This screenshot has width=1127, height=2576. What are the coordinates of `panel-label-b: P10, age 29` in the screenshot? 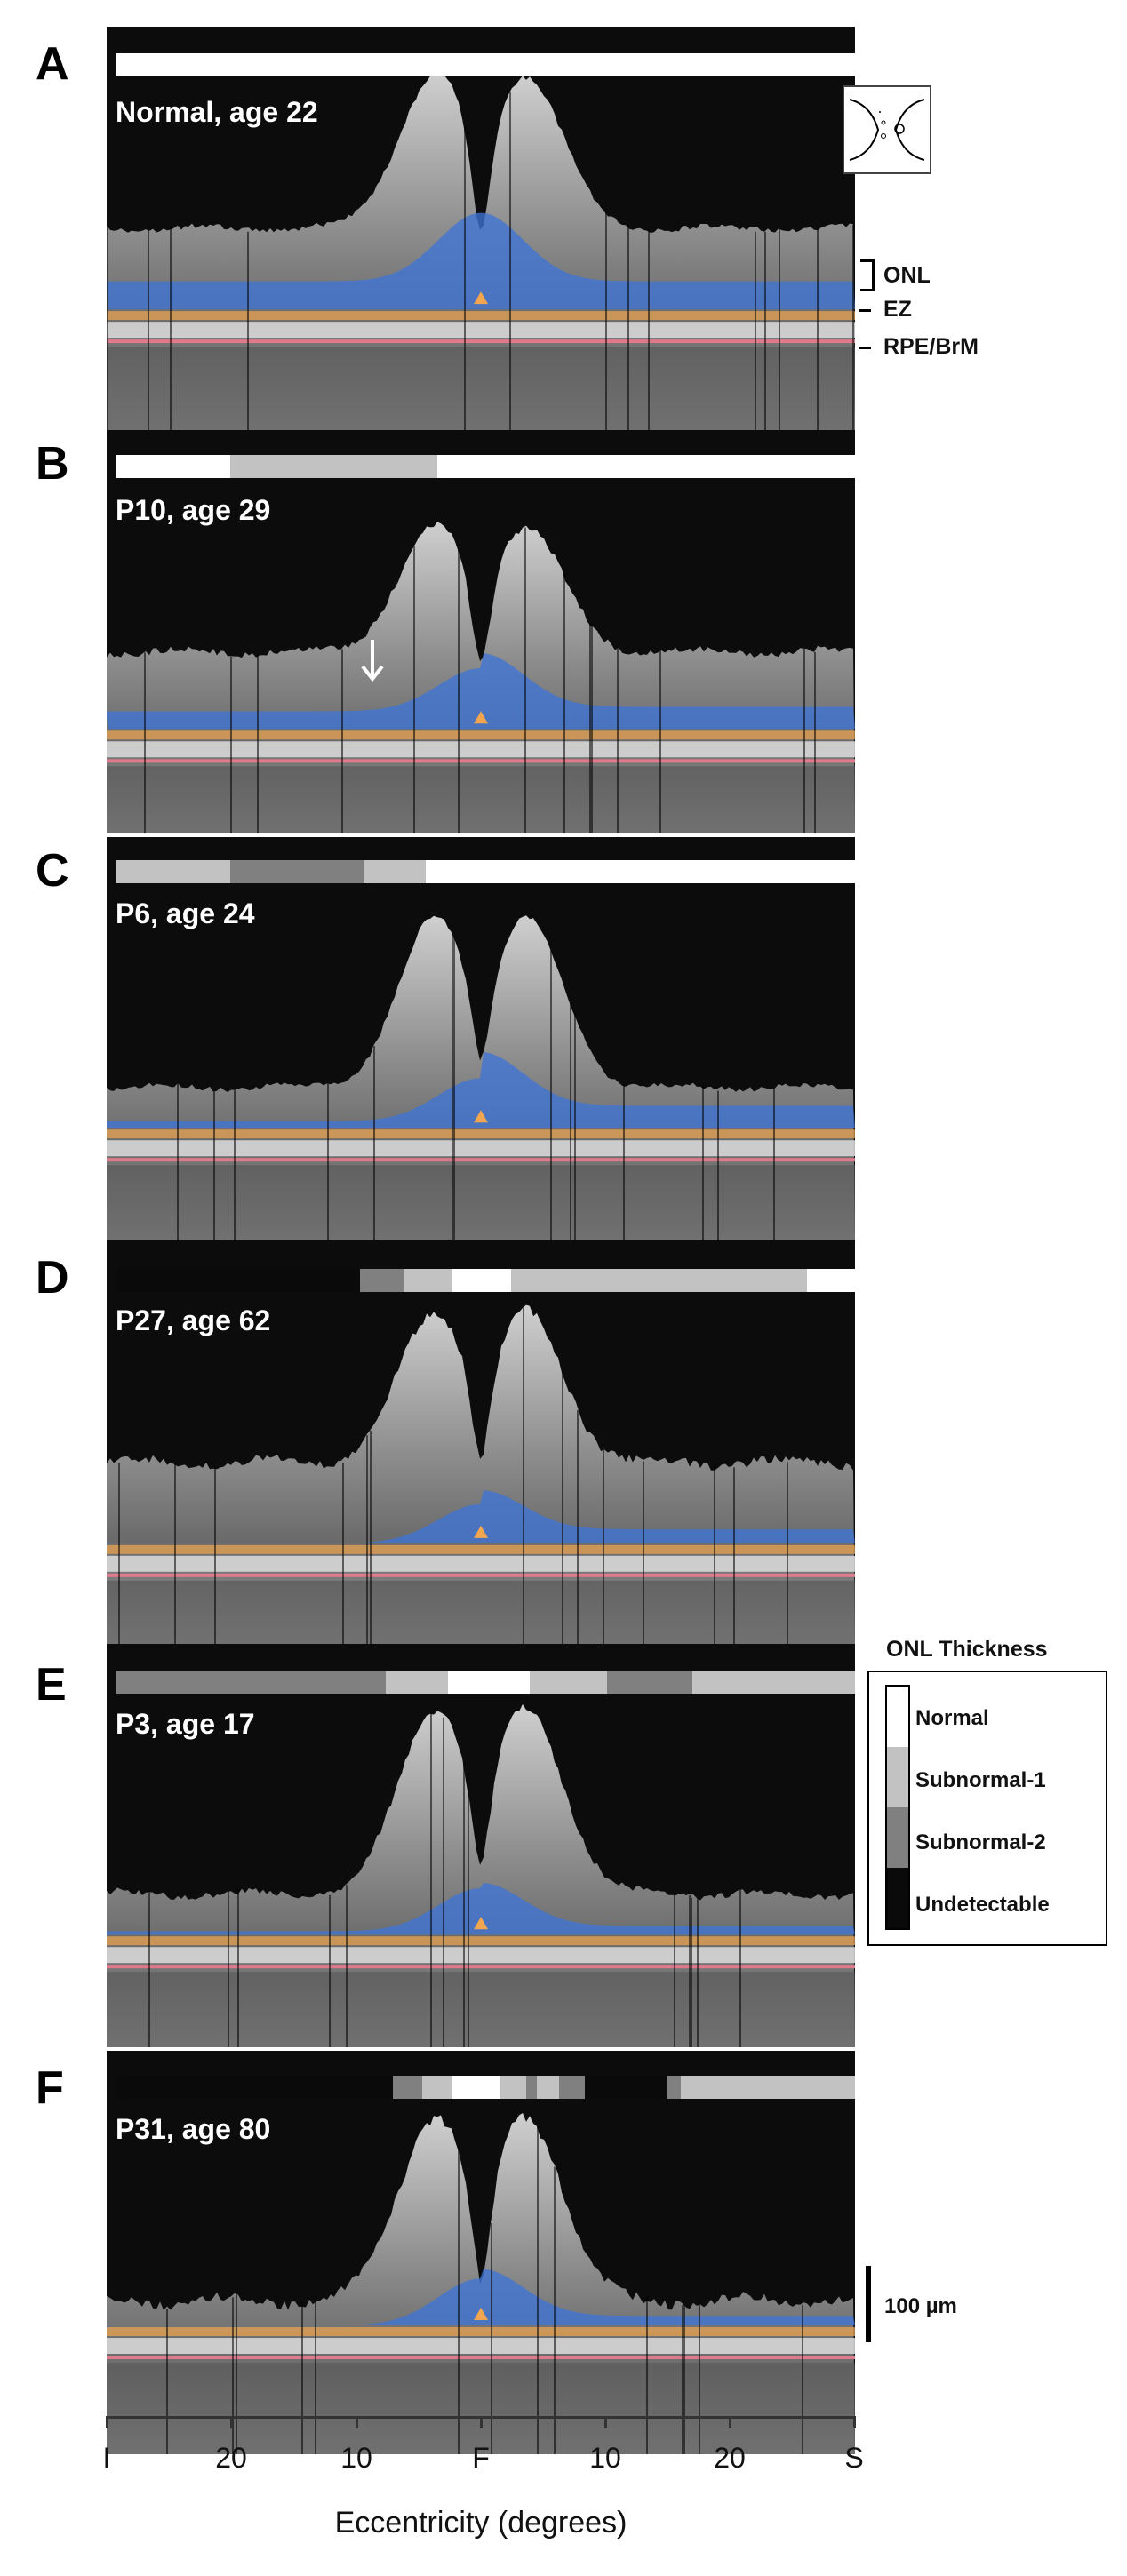 It's located at (194, 510).